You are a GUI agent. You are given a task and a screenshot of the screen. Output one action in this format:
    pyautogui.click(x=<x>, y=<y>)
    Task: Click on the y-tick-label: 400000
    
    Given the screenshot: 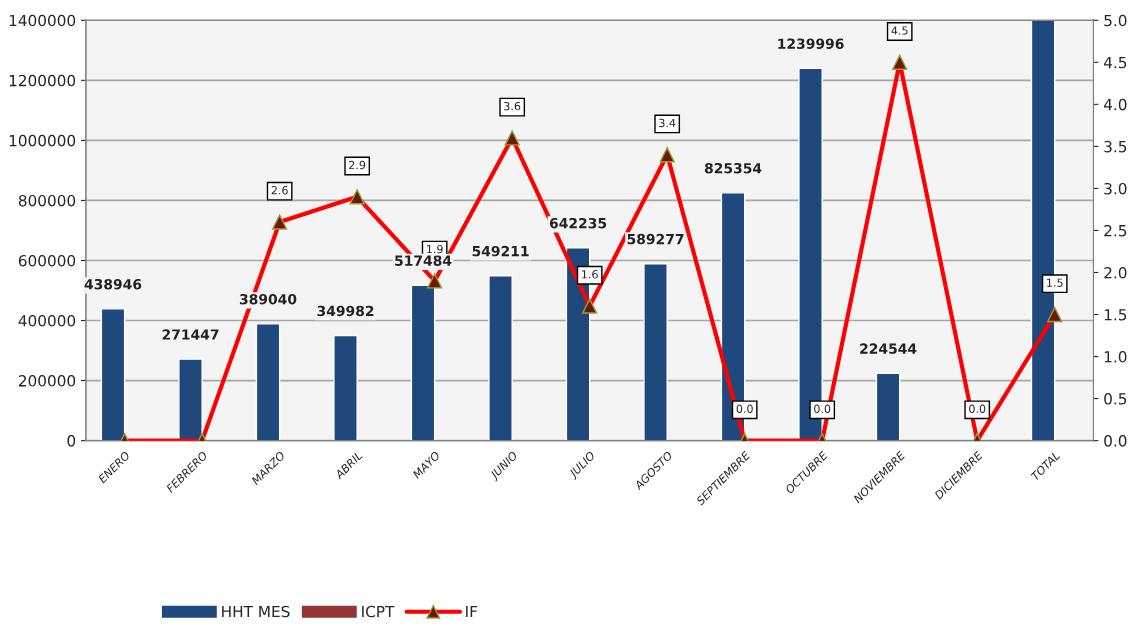 What is the action you would take?
    pyautogui.click(x=47, y=321)
    